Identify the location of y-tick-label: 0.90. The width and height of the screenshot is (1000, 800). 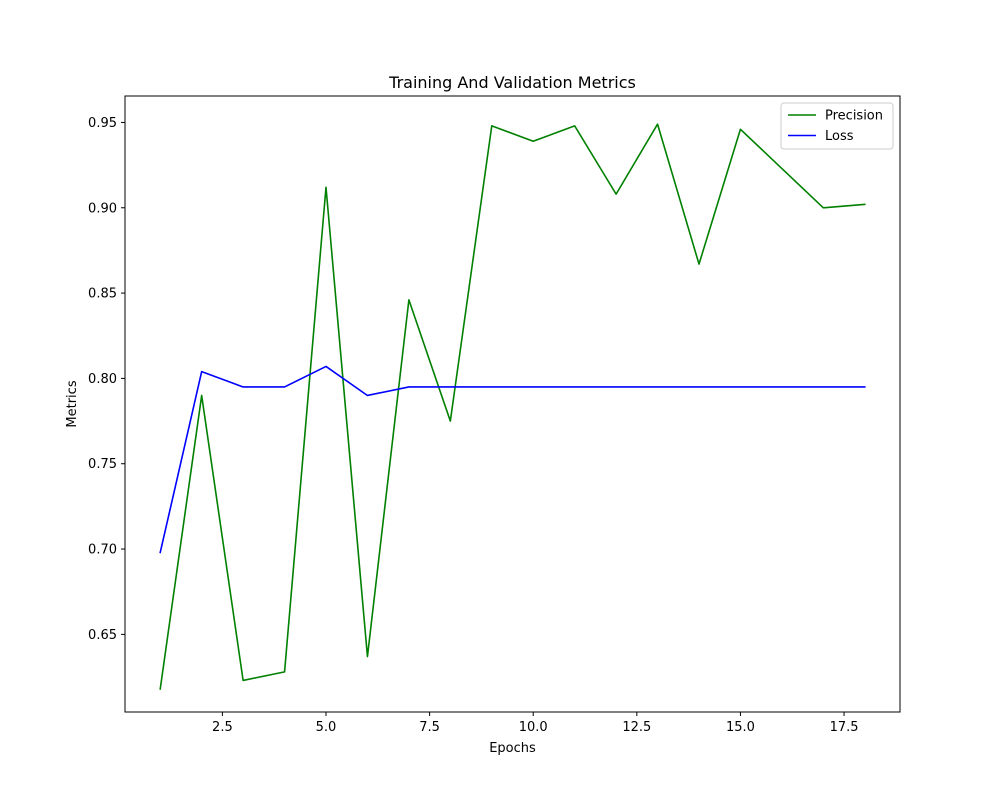
(102, 208).